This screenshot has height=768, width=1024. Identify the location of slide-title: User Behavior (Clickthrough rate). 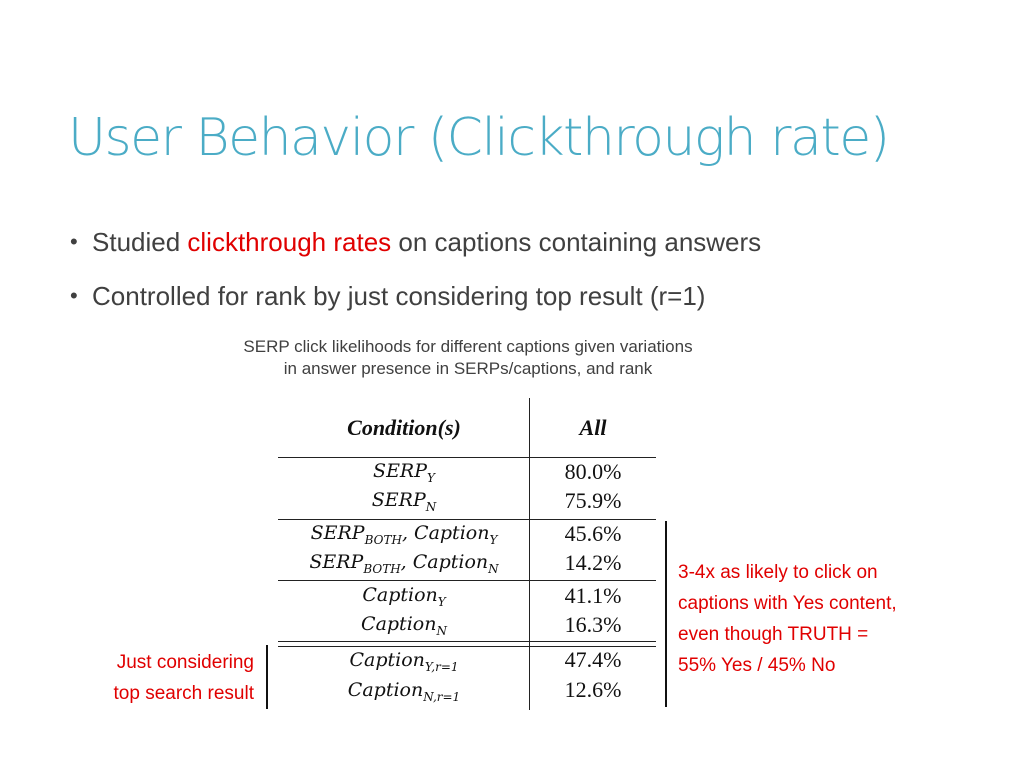
(479, 138).